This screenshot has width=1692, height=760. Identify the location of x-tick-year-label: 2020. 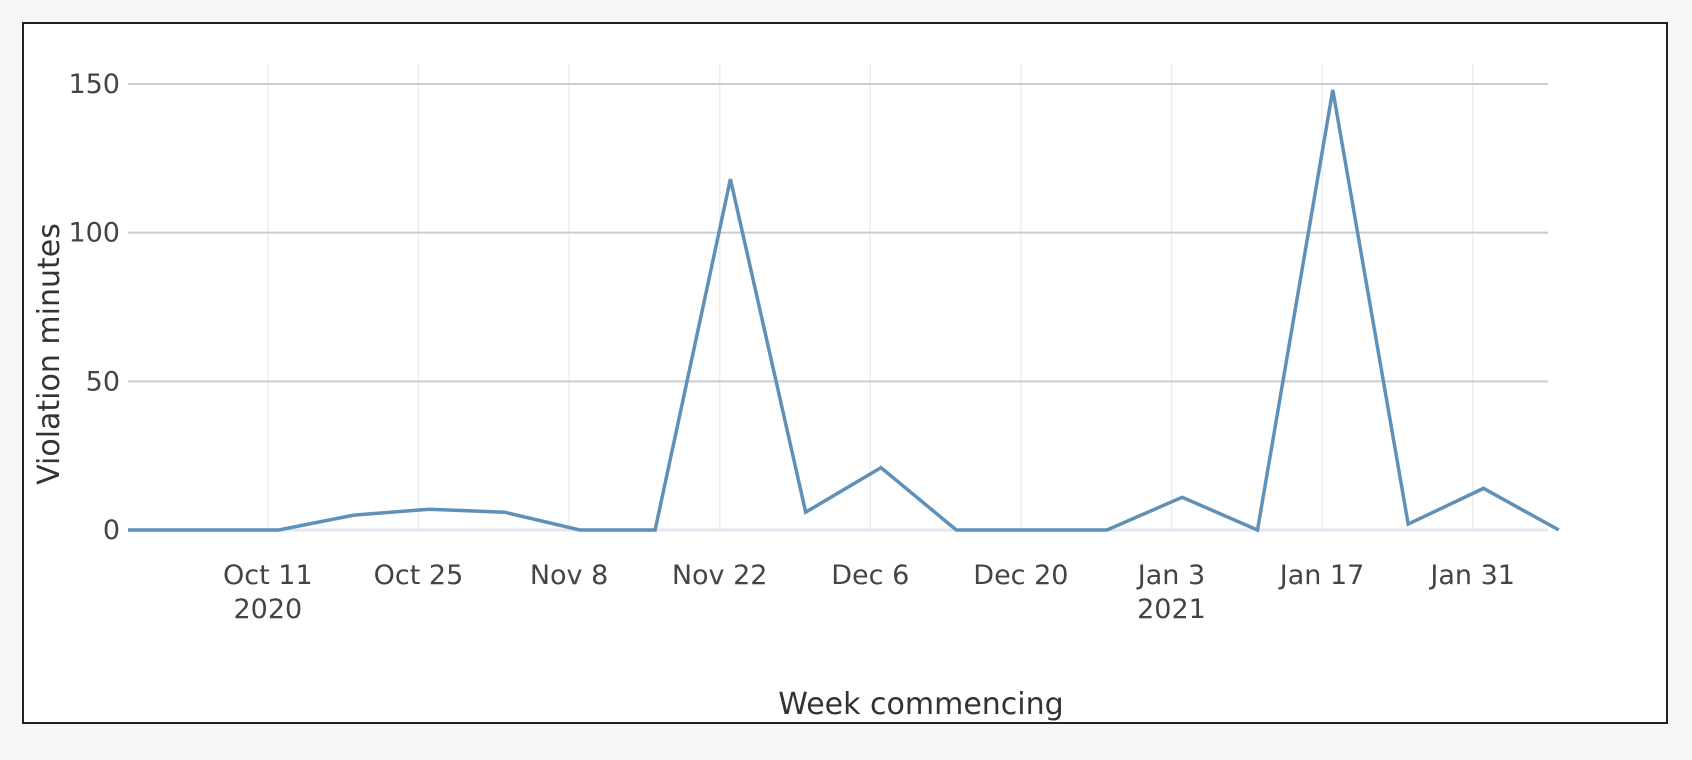
(267, 609).